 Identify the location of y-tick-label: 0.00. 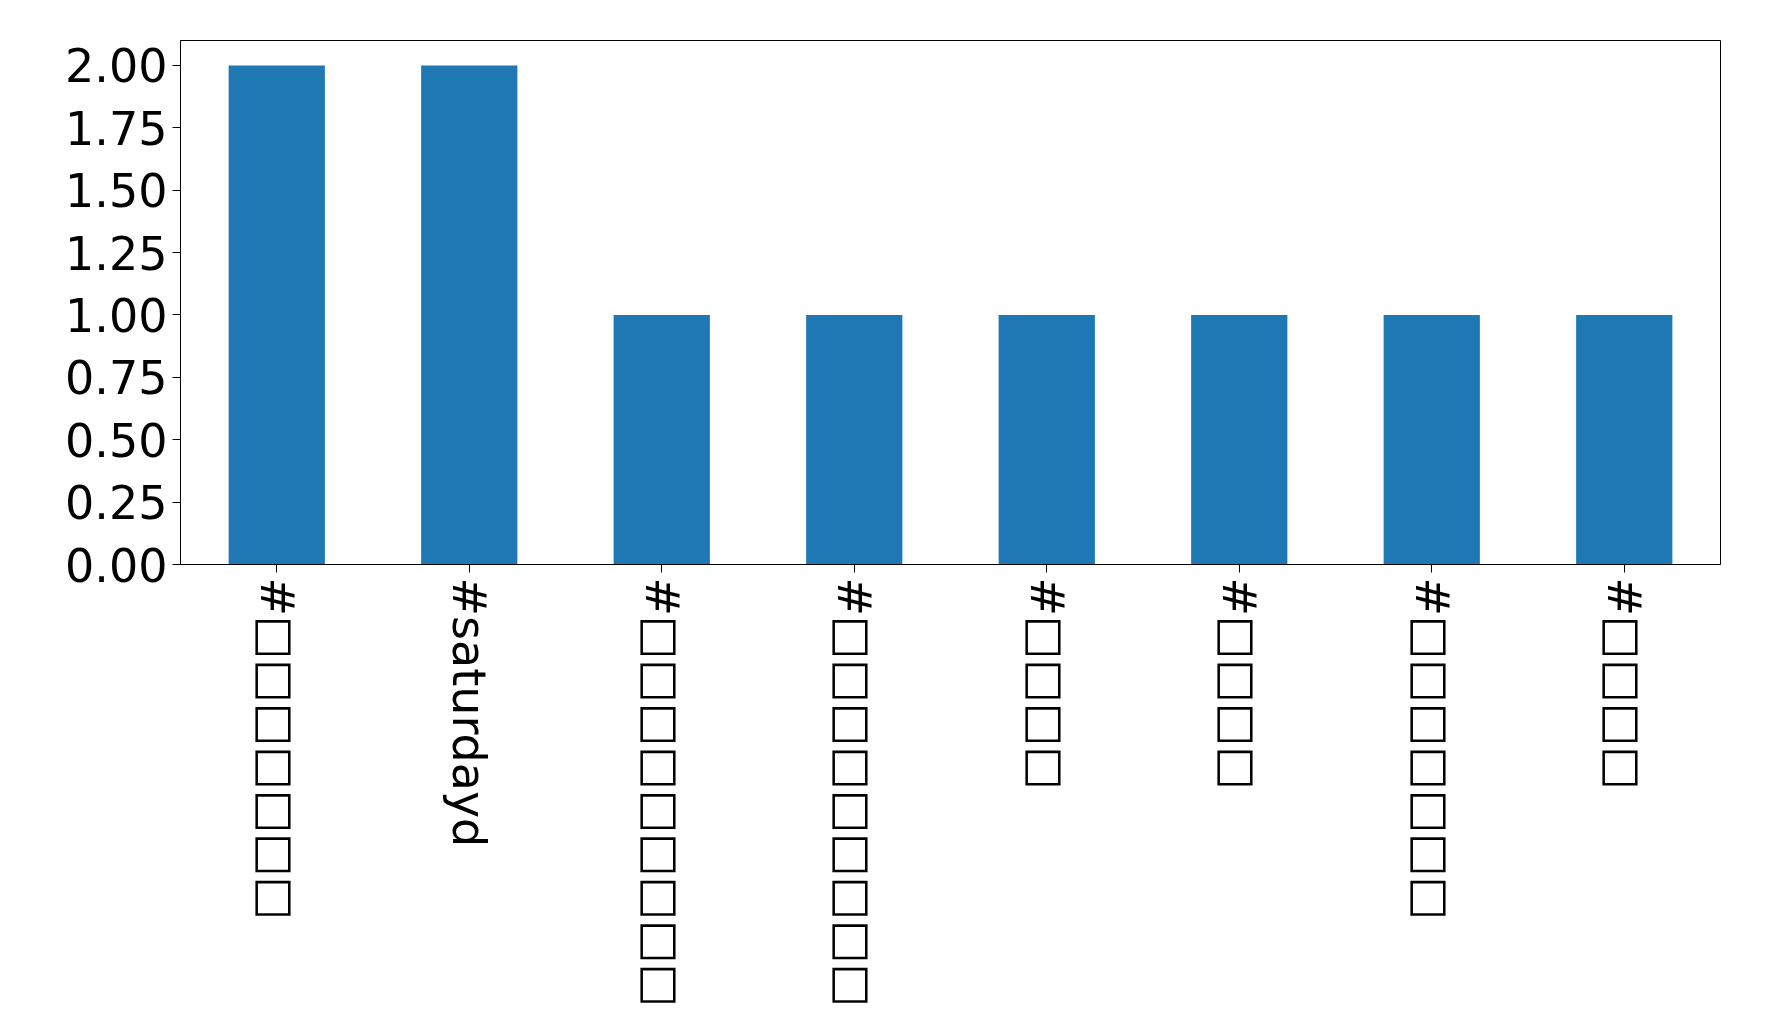
(116, 565).